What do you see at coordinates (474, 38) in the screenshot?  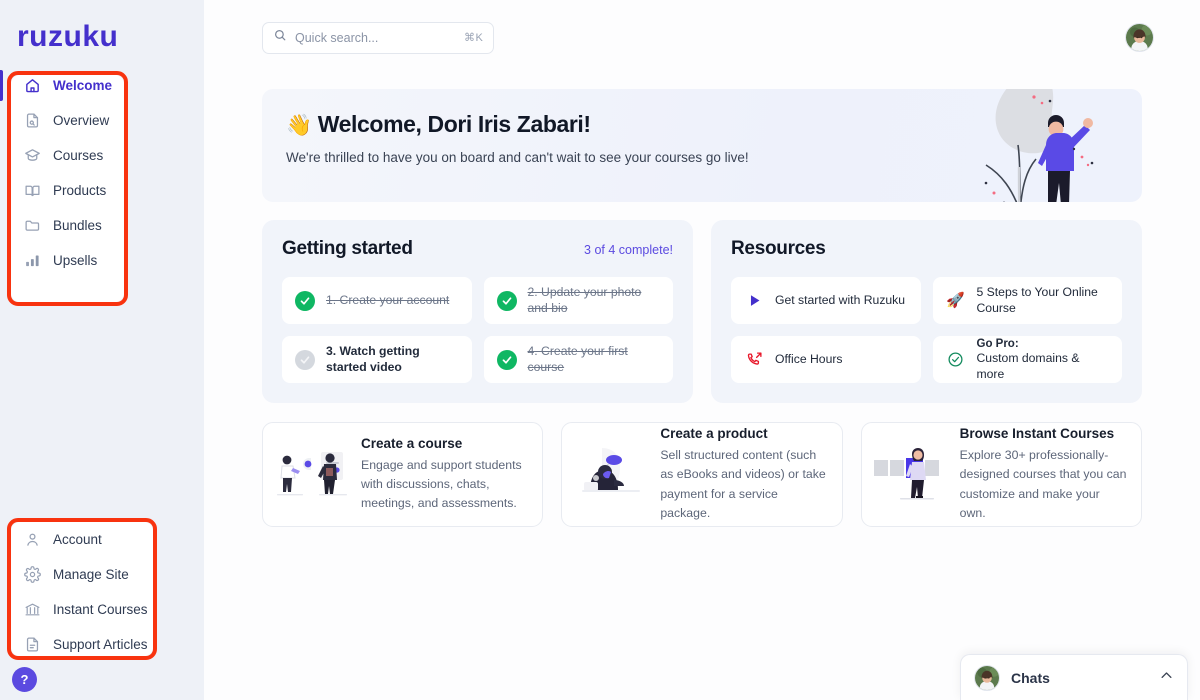 I see `search-shortcut-hint: ⌘K` at bounding box center [474, 38].